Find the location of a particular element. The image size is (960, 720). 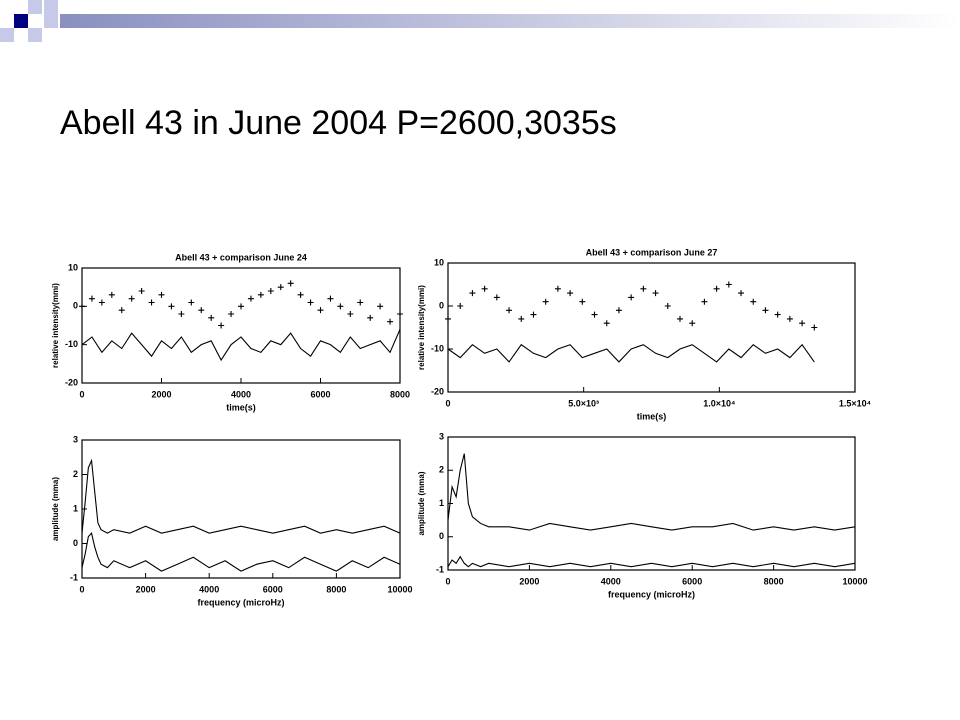

slide-title: Abell 43 in June 2004 P=2600,3035s is located at coordinates (338, 123).